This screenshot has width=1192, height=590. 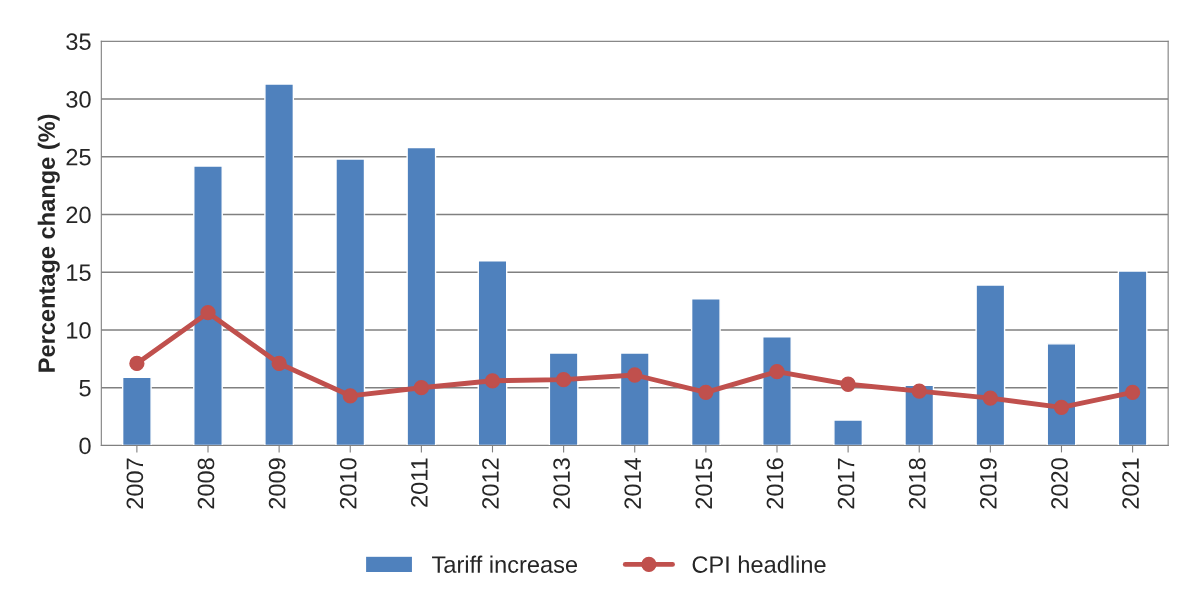 What do you see at coordinates (79, 330) in the screenshot?
I see `y-tick-label: 10` at bounding box center [79, 330].